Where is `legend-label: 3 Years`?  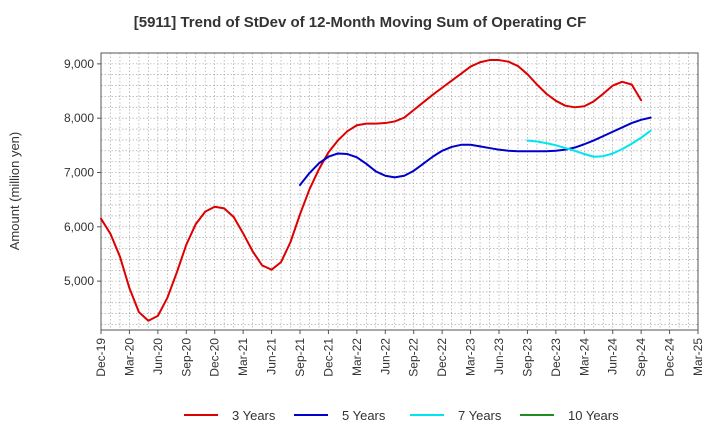
legend-label: 3 Years is located at coordinates (254, 415).